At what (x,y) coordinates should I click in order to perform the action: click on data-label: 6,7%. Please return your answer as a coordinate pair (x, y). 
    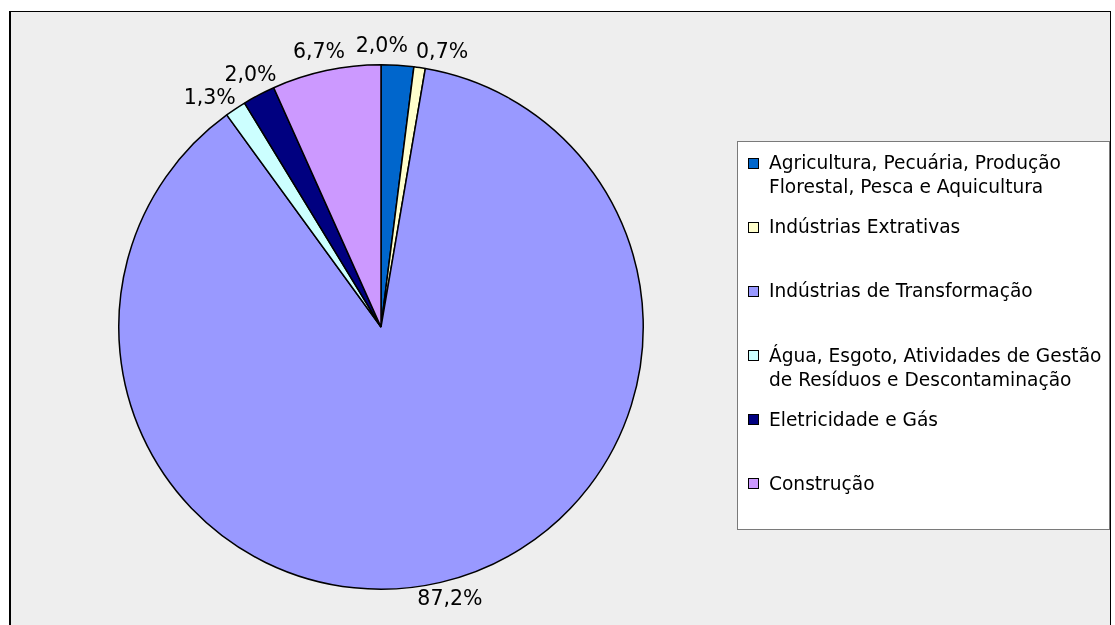
    Looking at the image, I should click on (319, 51).